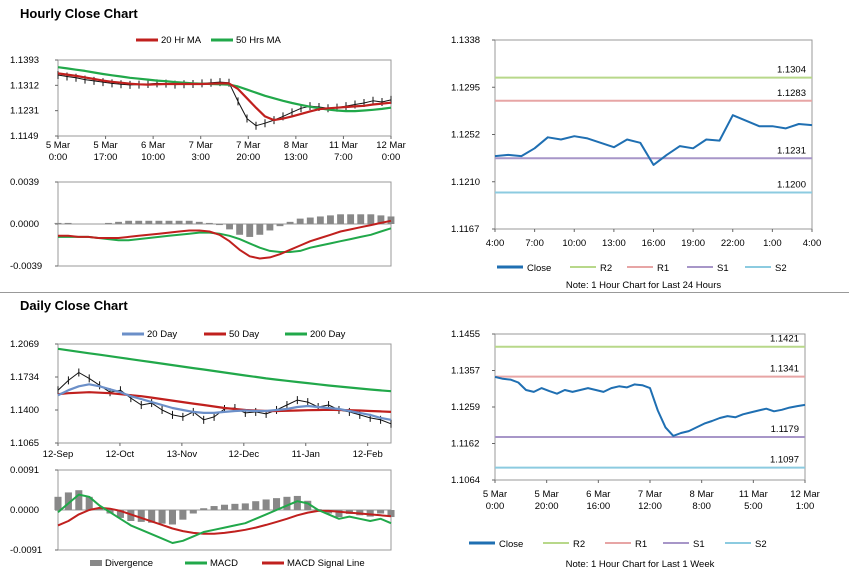 The height and width of the screenshot is (584, 849). Describe the element at coordinates (244, 454) in the screenshot. I see `x-tick-label: 12-Dec` at that location.